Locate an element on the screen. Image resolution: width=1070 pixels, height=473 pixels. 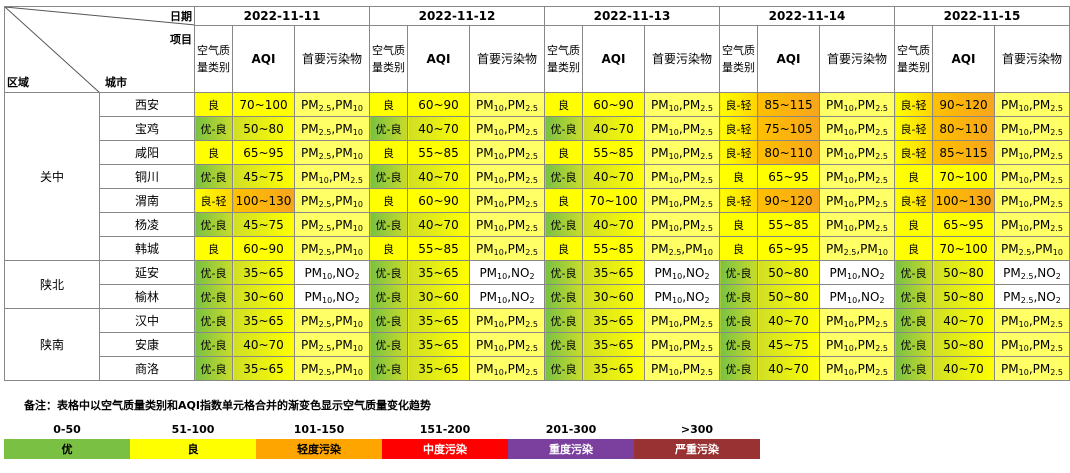
region: 陕南 is located at coordinates (52, 344).